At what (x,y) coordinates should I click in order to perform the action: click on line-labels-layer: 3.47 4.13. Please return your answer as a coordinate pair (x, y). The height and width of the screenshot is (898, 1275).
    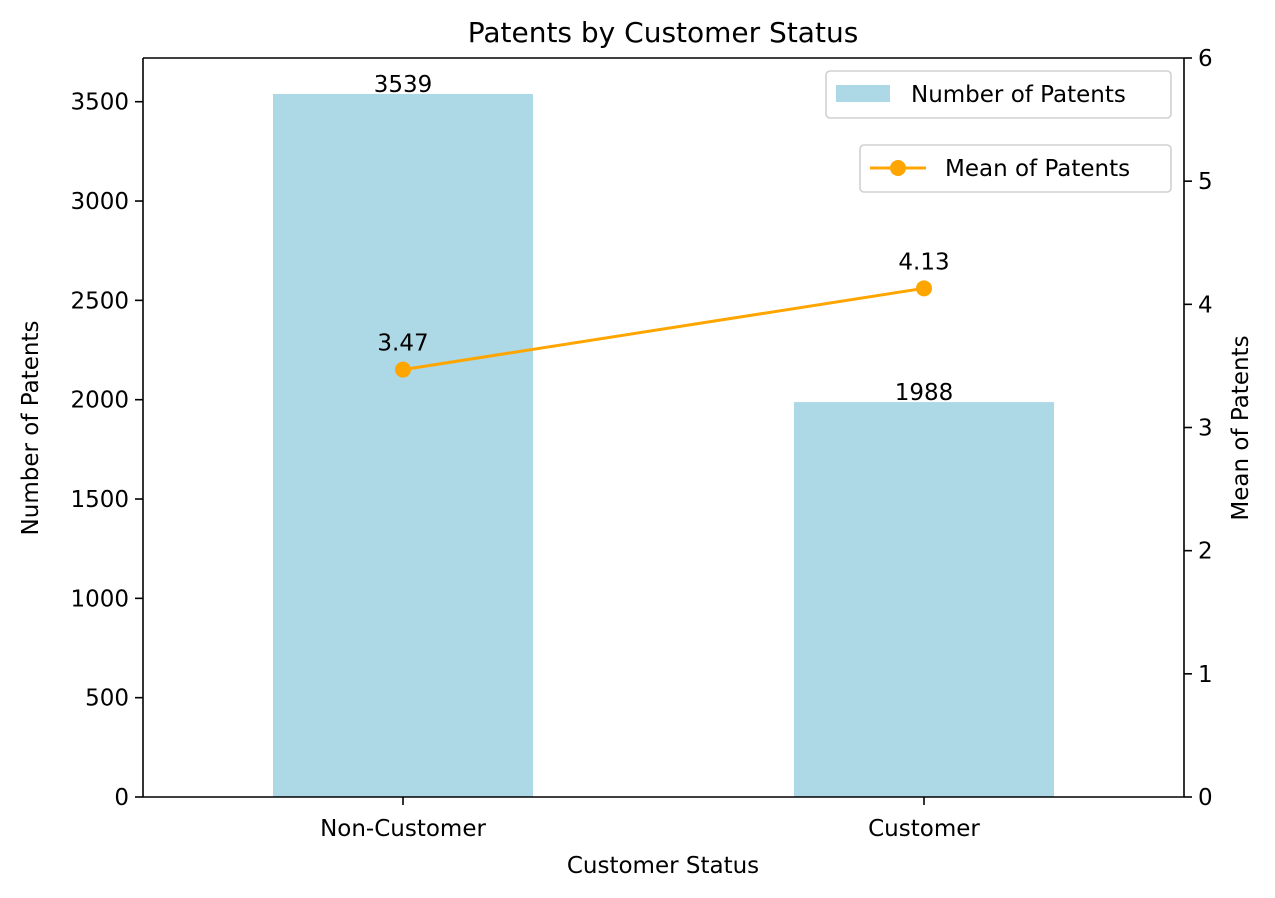
    Looking at the image, I should click on (663, 302).